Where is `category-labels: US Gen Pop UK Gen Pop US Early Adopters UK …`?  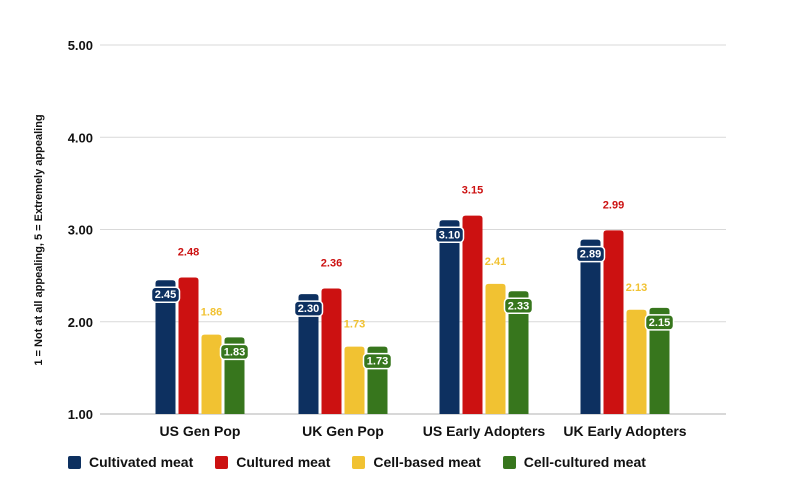 category-labels: US Gen Pop UK Gen Pop US Early Adopters UK … is located at coordinates (423, 431).